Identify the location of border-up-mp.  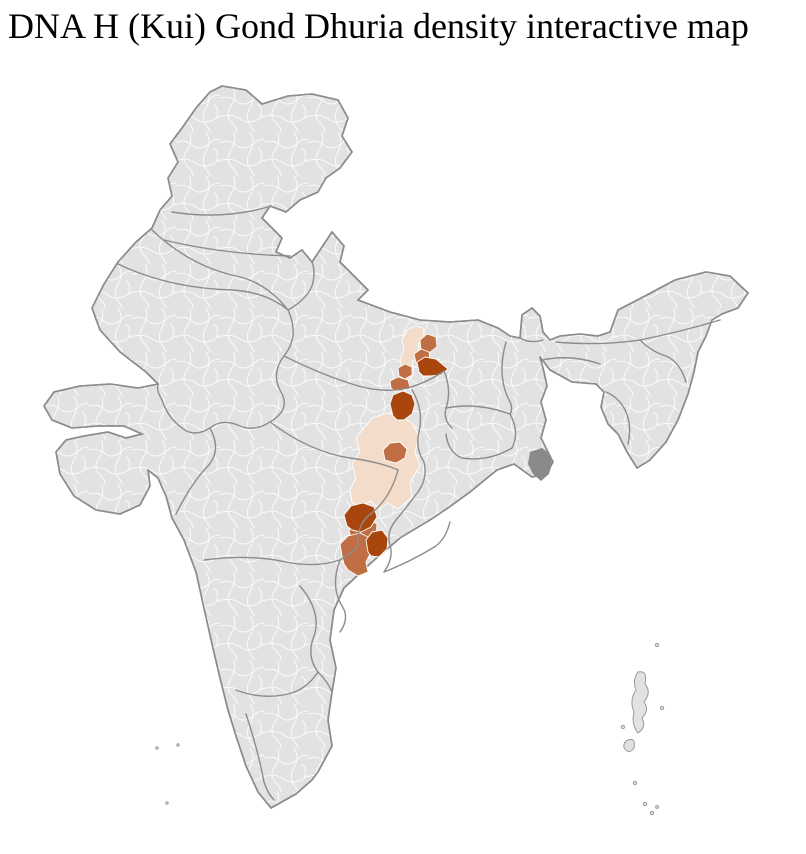
(364, 373).